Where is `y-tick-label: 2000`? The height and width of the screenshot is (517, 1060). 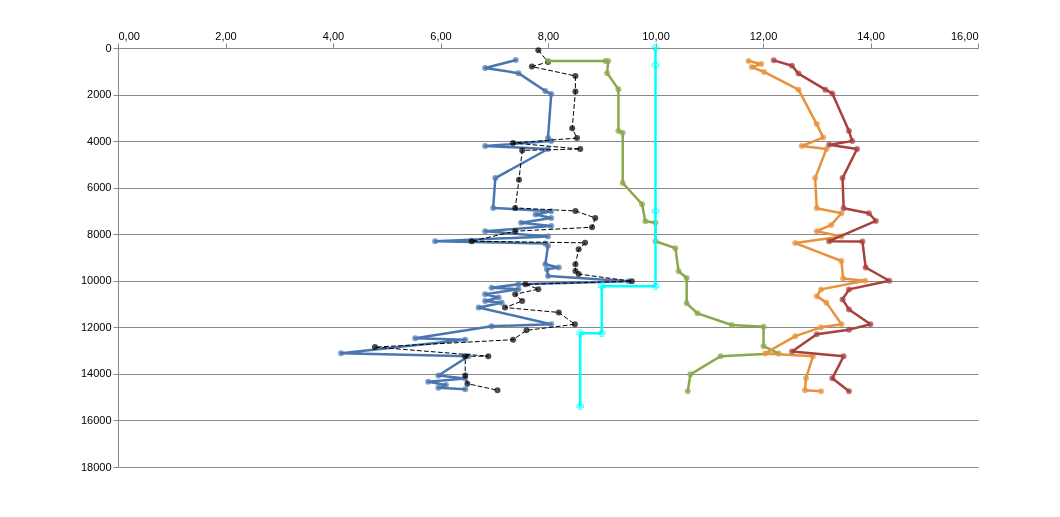 y-tick-label: 2000 is located at coordinates (99, 94).